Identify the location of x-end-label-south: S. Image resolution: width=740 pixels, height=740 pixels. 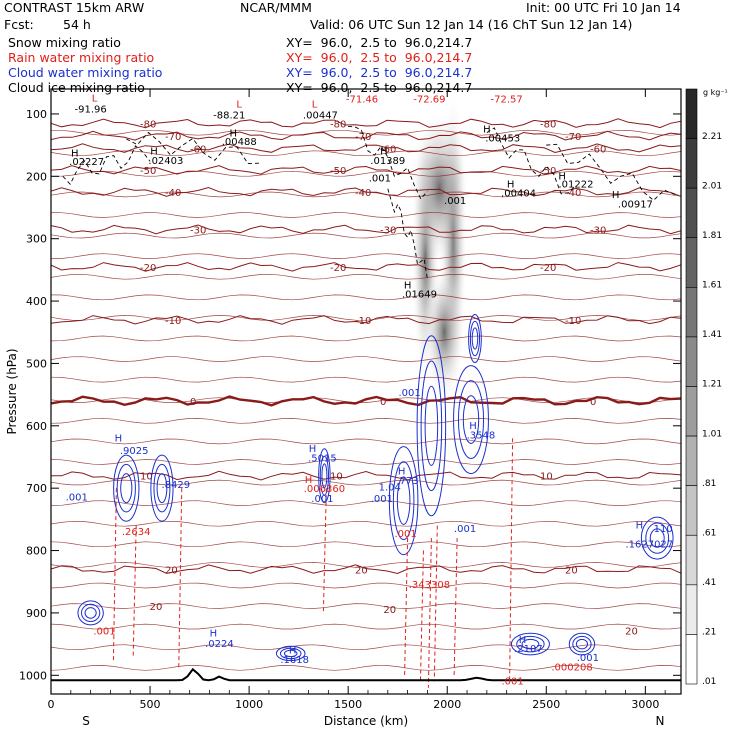
(86, 721).